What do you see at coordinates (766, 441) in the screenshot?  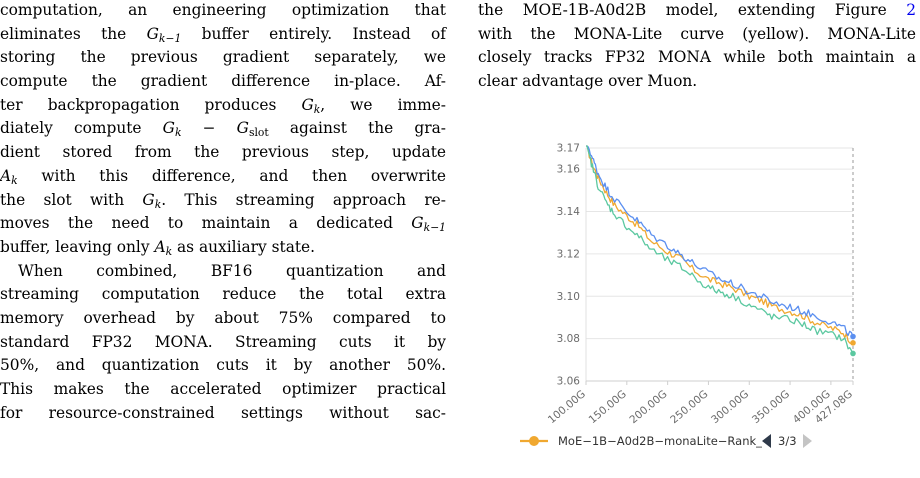 I see `legend-prev-arrow-icon` at bounding box center [766, 441].